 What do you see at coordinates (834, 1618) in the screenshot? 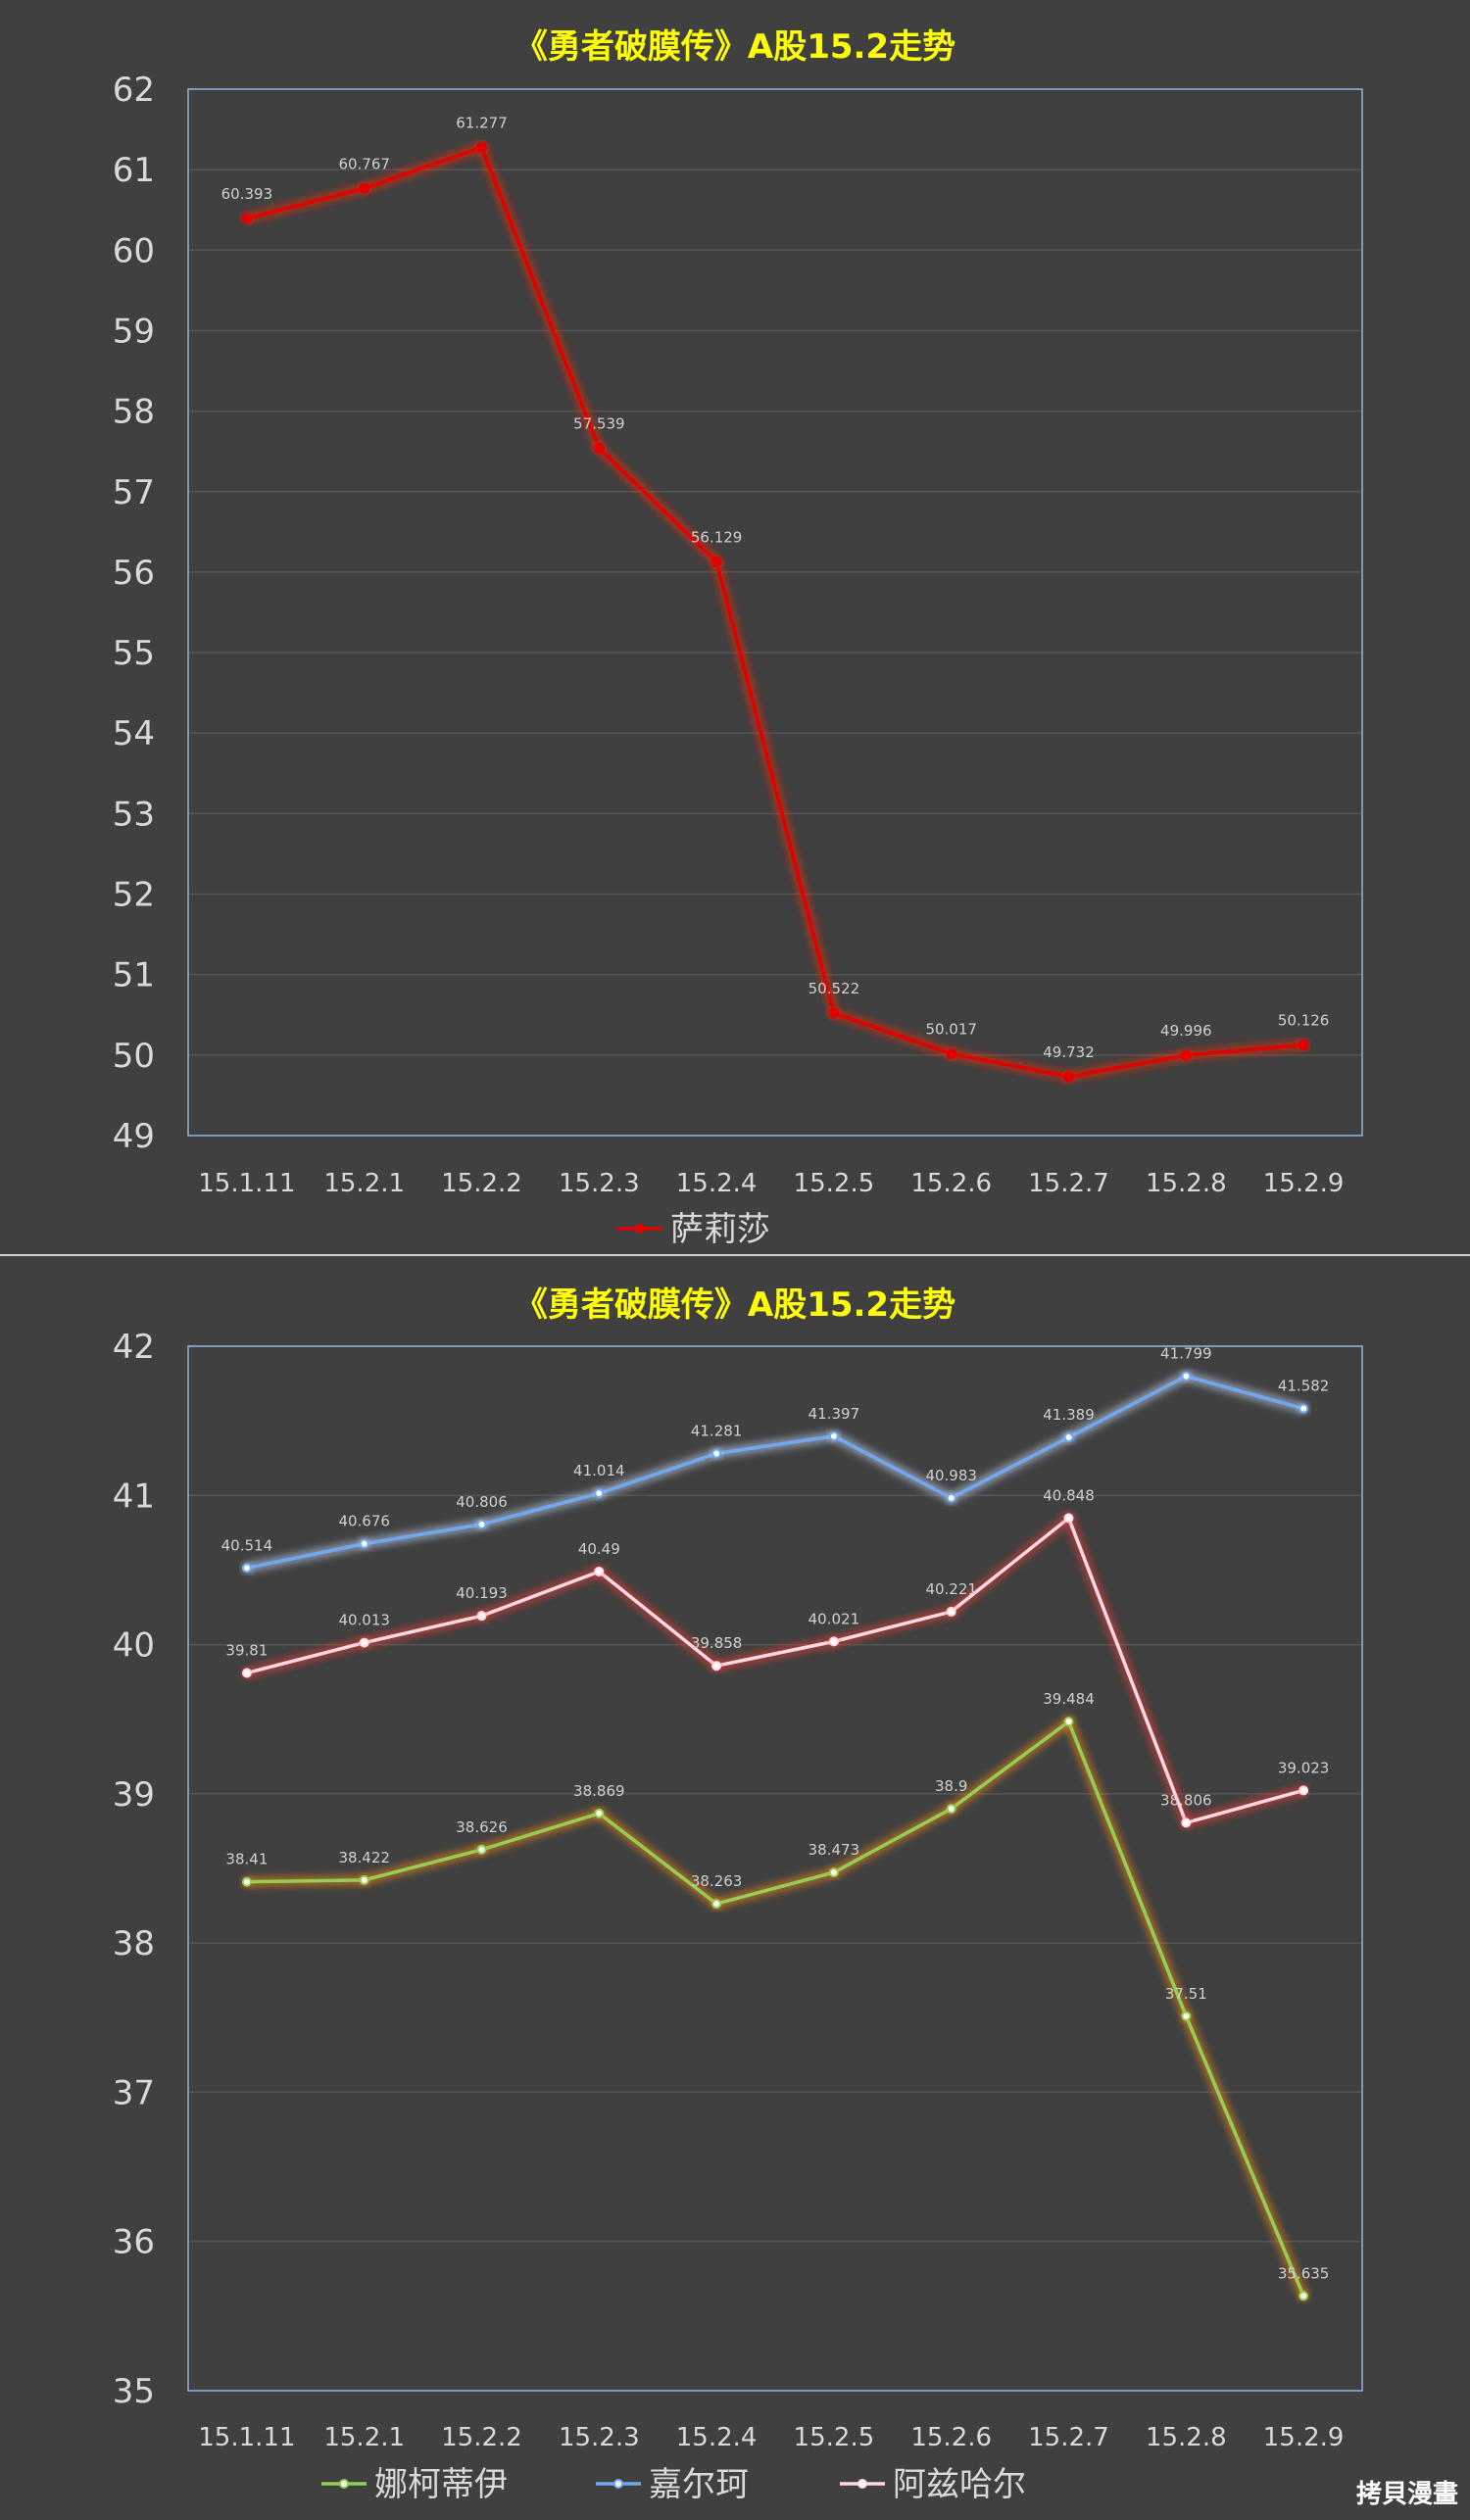
I see `data-label: 40.021` at bounding box center [834, 1618].